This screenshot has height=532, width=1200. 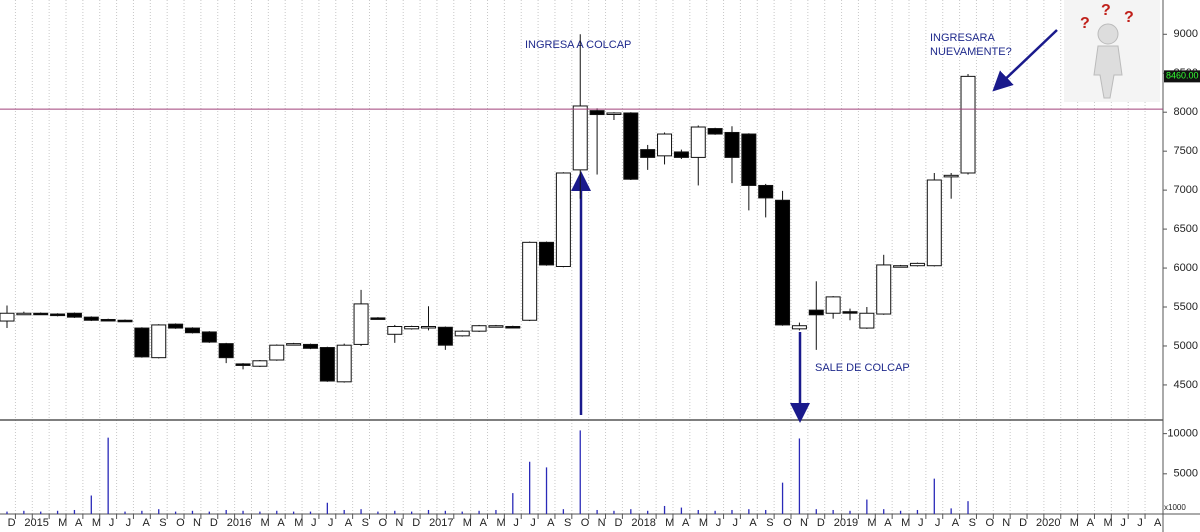 What do you see at coordinates (1186, 385) in the screenshot?
I see `y-tick-label: 4500` at bounding box center [1186, 385].